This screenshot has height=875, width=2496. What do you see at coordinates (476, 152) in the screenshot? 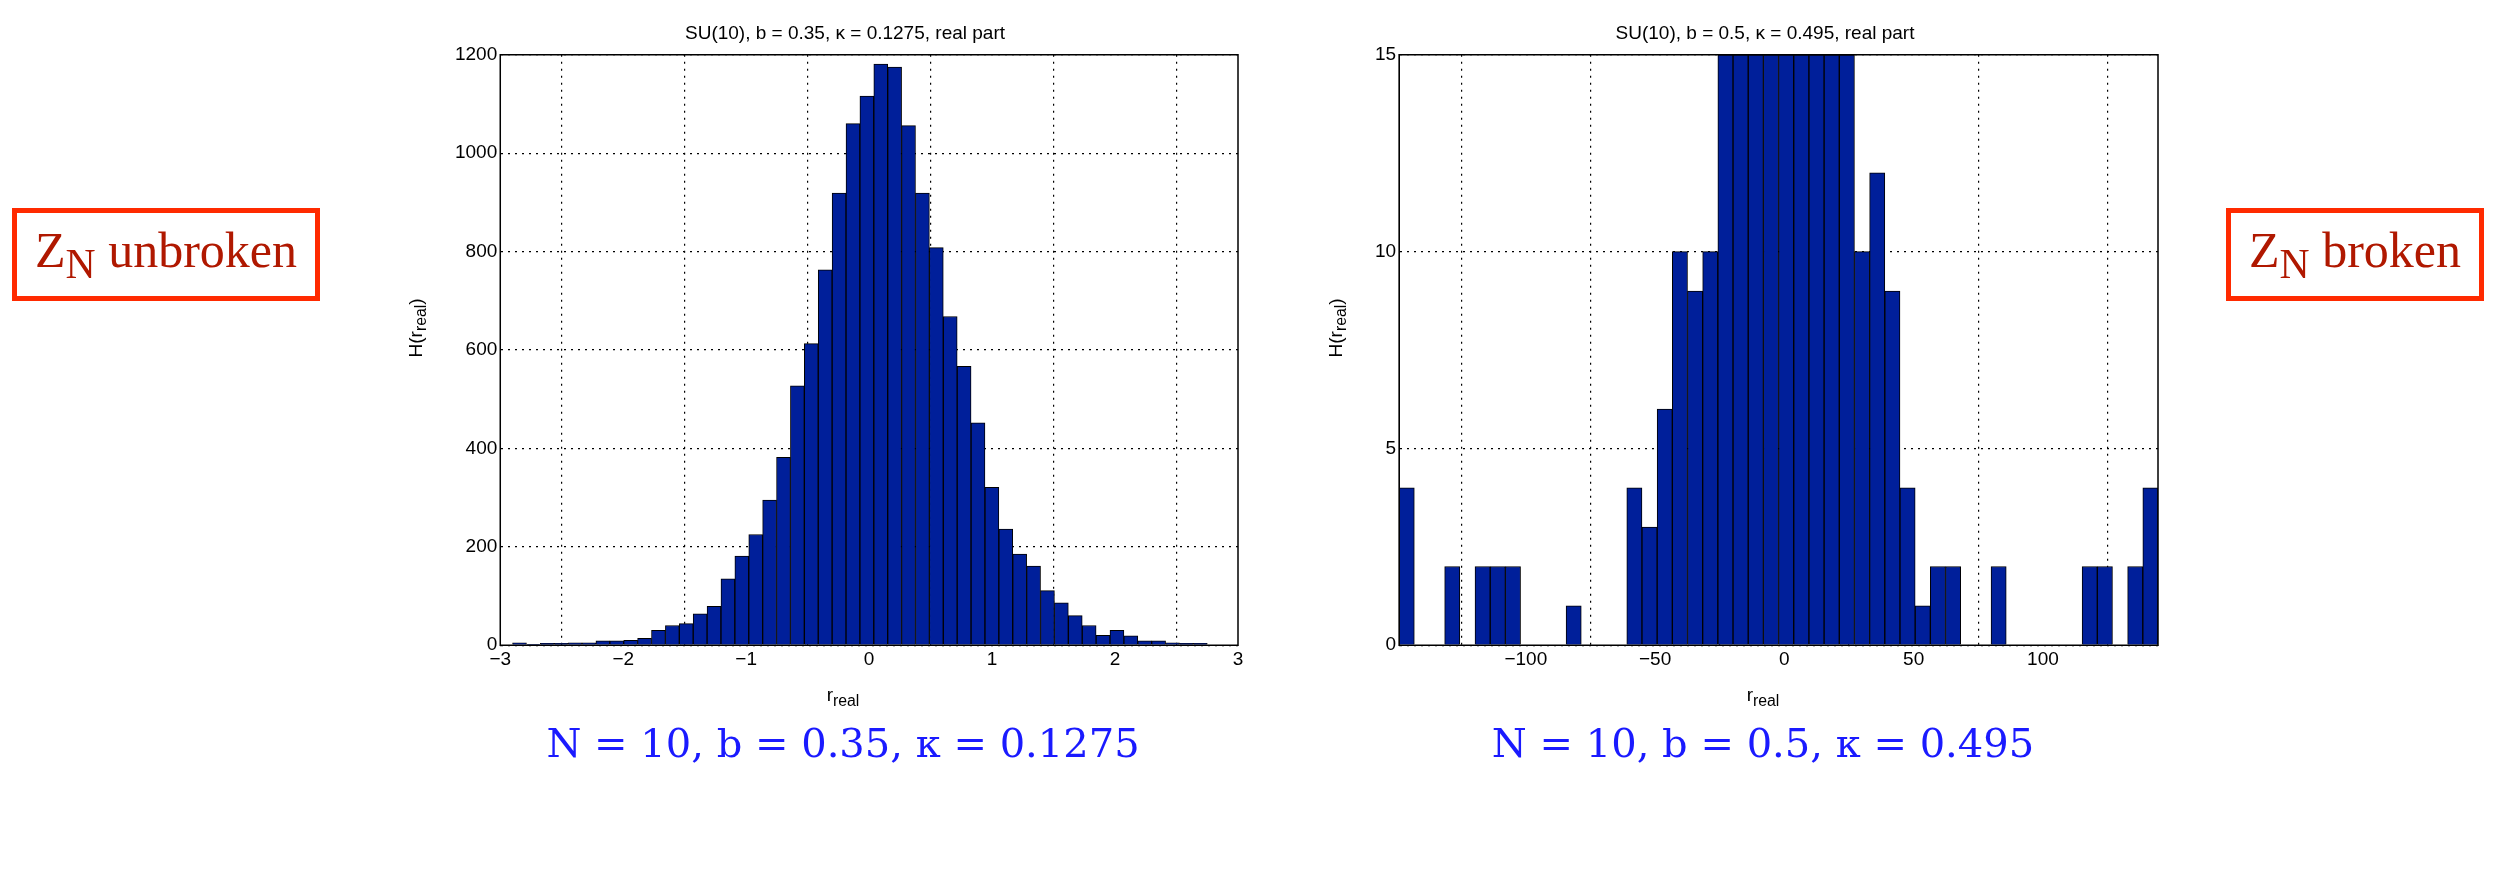
I see `y-tick-label: 1000` at bounding box center [476, 152].